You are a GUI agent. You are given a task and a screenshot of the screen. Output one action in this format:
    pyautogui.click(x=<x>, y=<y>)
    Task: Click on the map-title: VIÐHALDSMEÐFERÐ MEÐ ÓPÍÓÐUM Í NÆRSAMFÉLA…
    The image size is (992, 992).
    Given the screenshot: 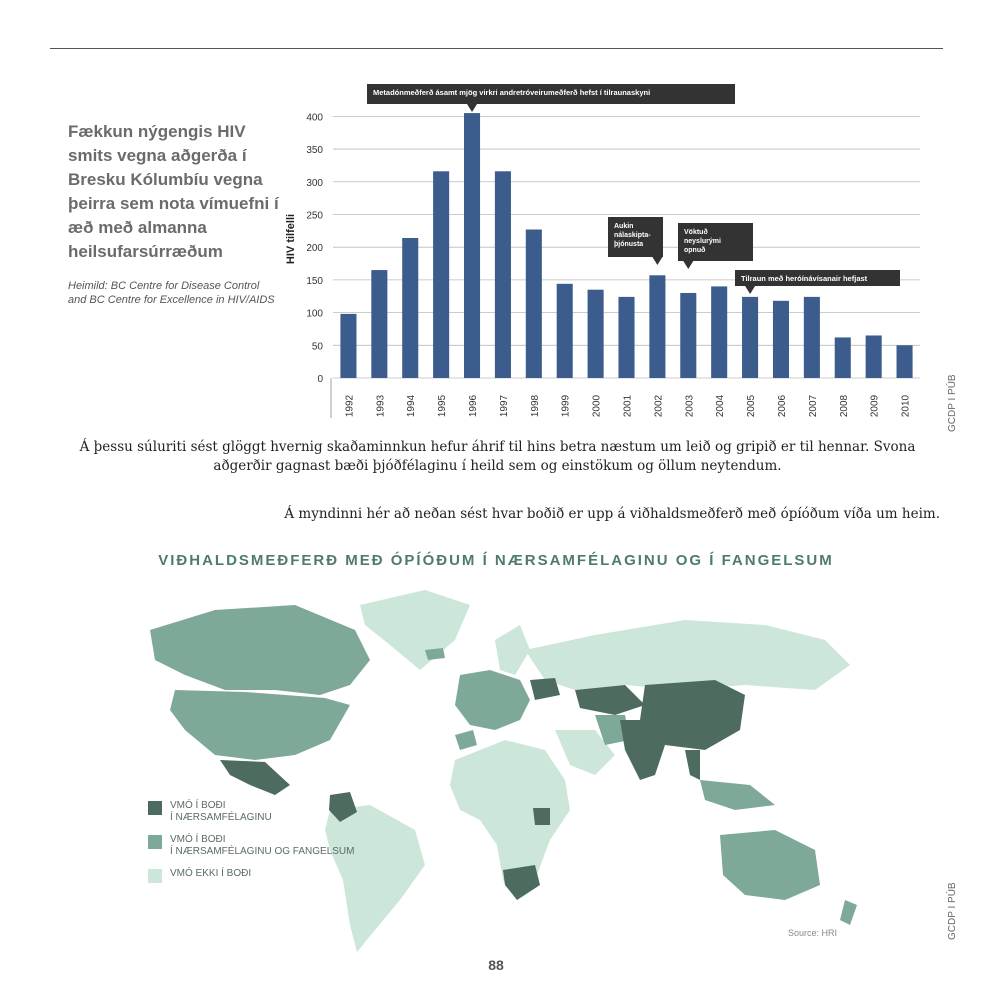 What is the action you would take?
    pyautogui.click(x=496, y=560)
    